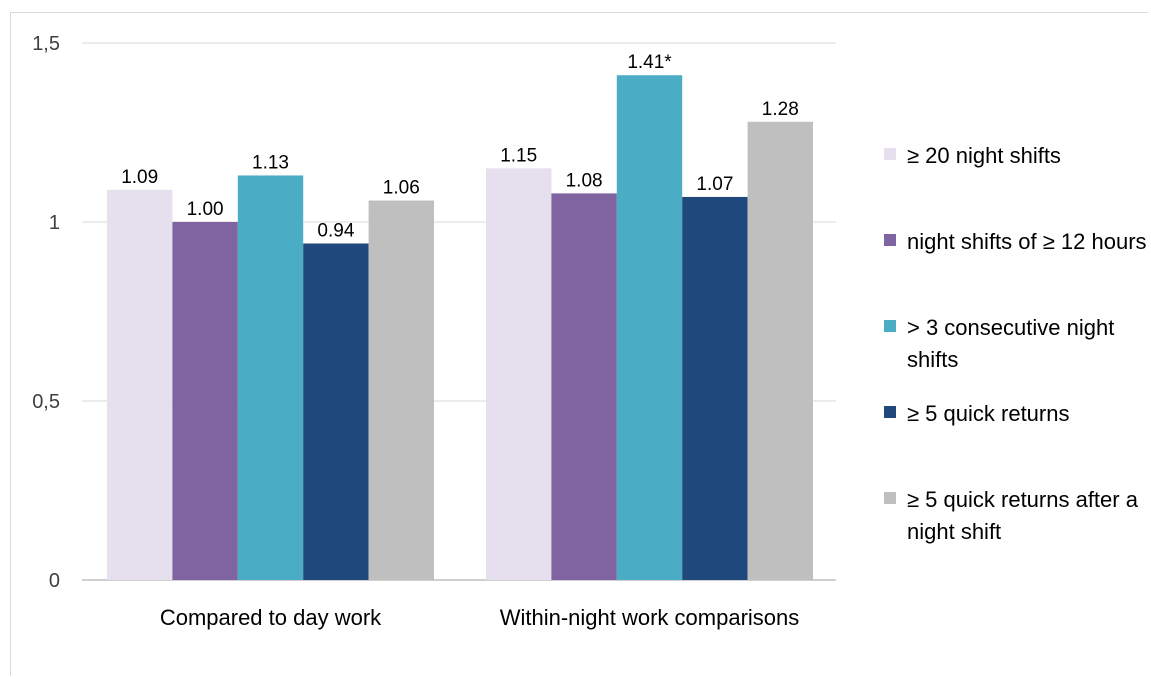  What do you see at coordinates (270, 162) in the screenshot?
I see `data-label: 1.13` at bounding box center [270, 162].